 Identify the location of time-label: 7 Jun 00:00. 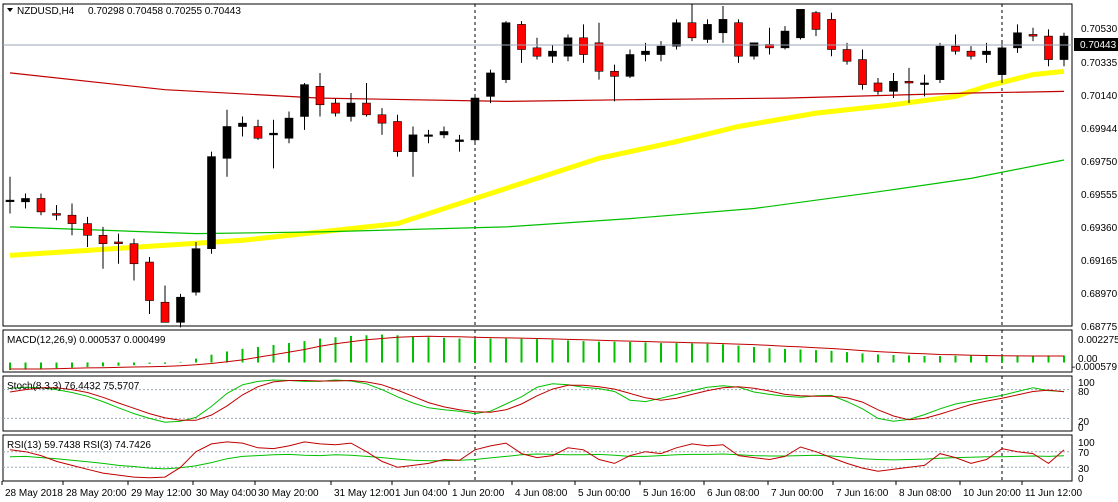
(797, 493).